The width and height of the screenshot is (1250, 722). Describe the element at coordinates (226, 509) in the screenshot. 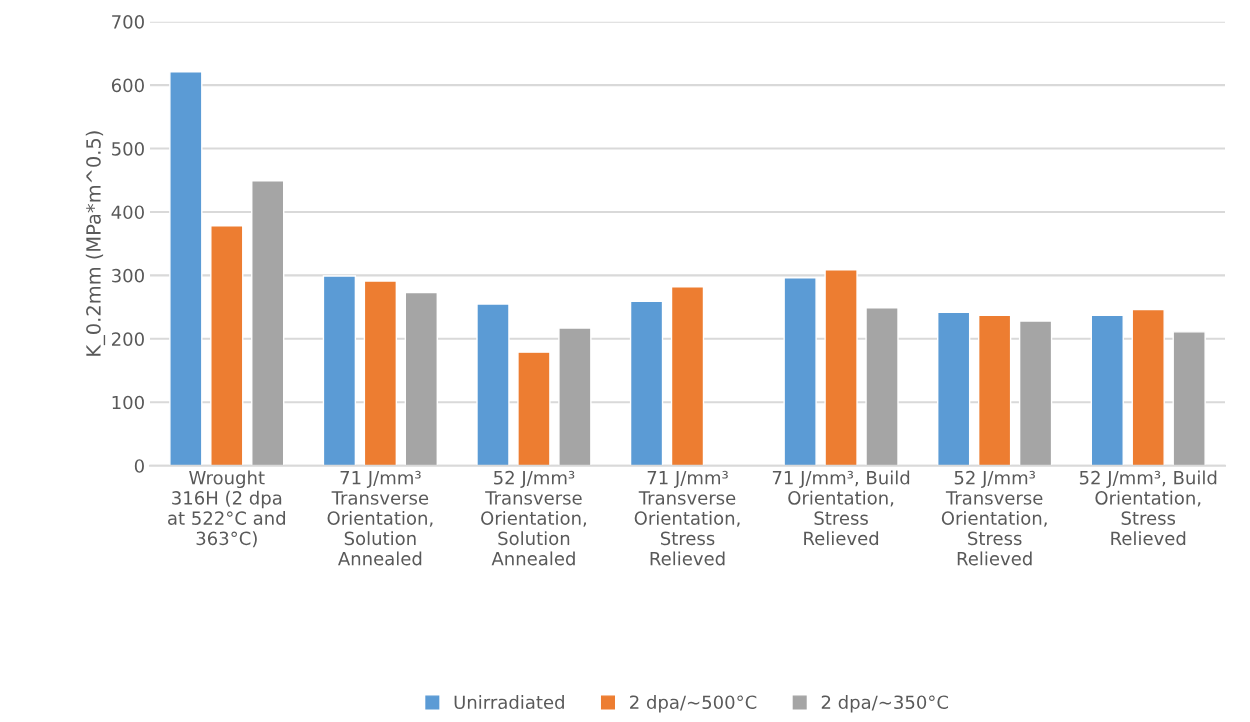

I see `x-tick-label: Wrought 316H (2 dpa at 522°C and 363°C)` at that location.